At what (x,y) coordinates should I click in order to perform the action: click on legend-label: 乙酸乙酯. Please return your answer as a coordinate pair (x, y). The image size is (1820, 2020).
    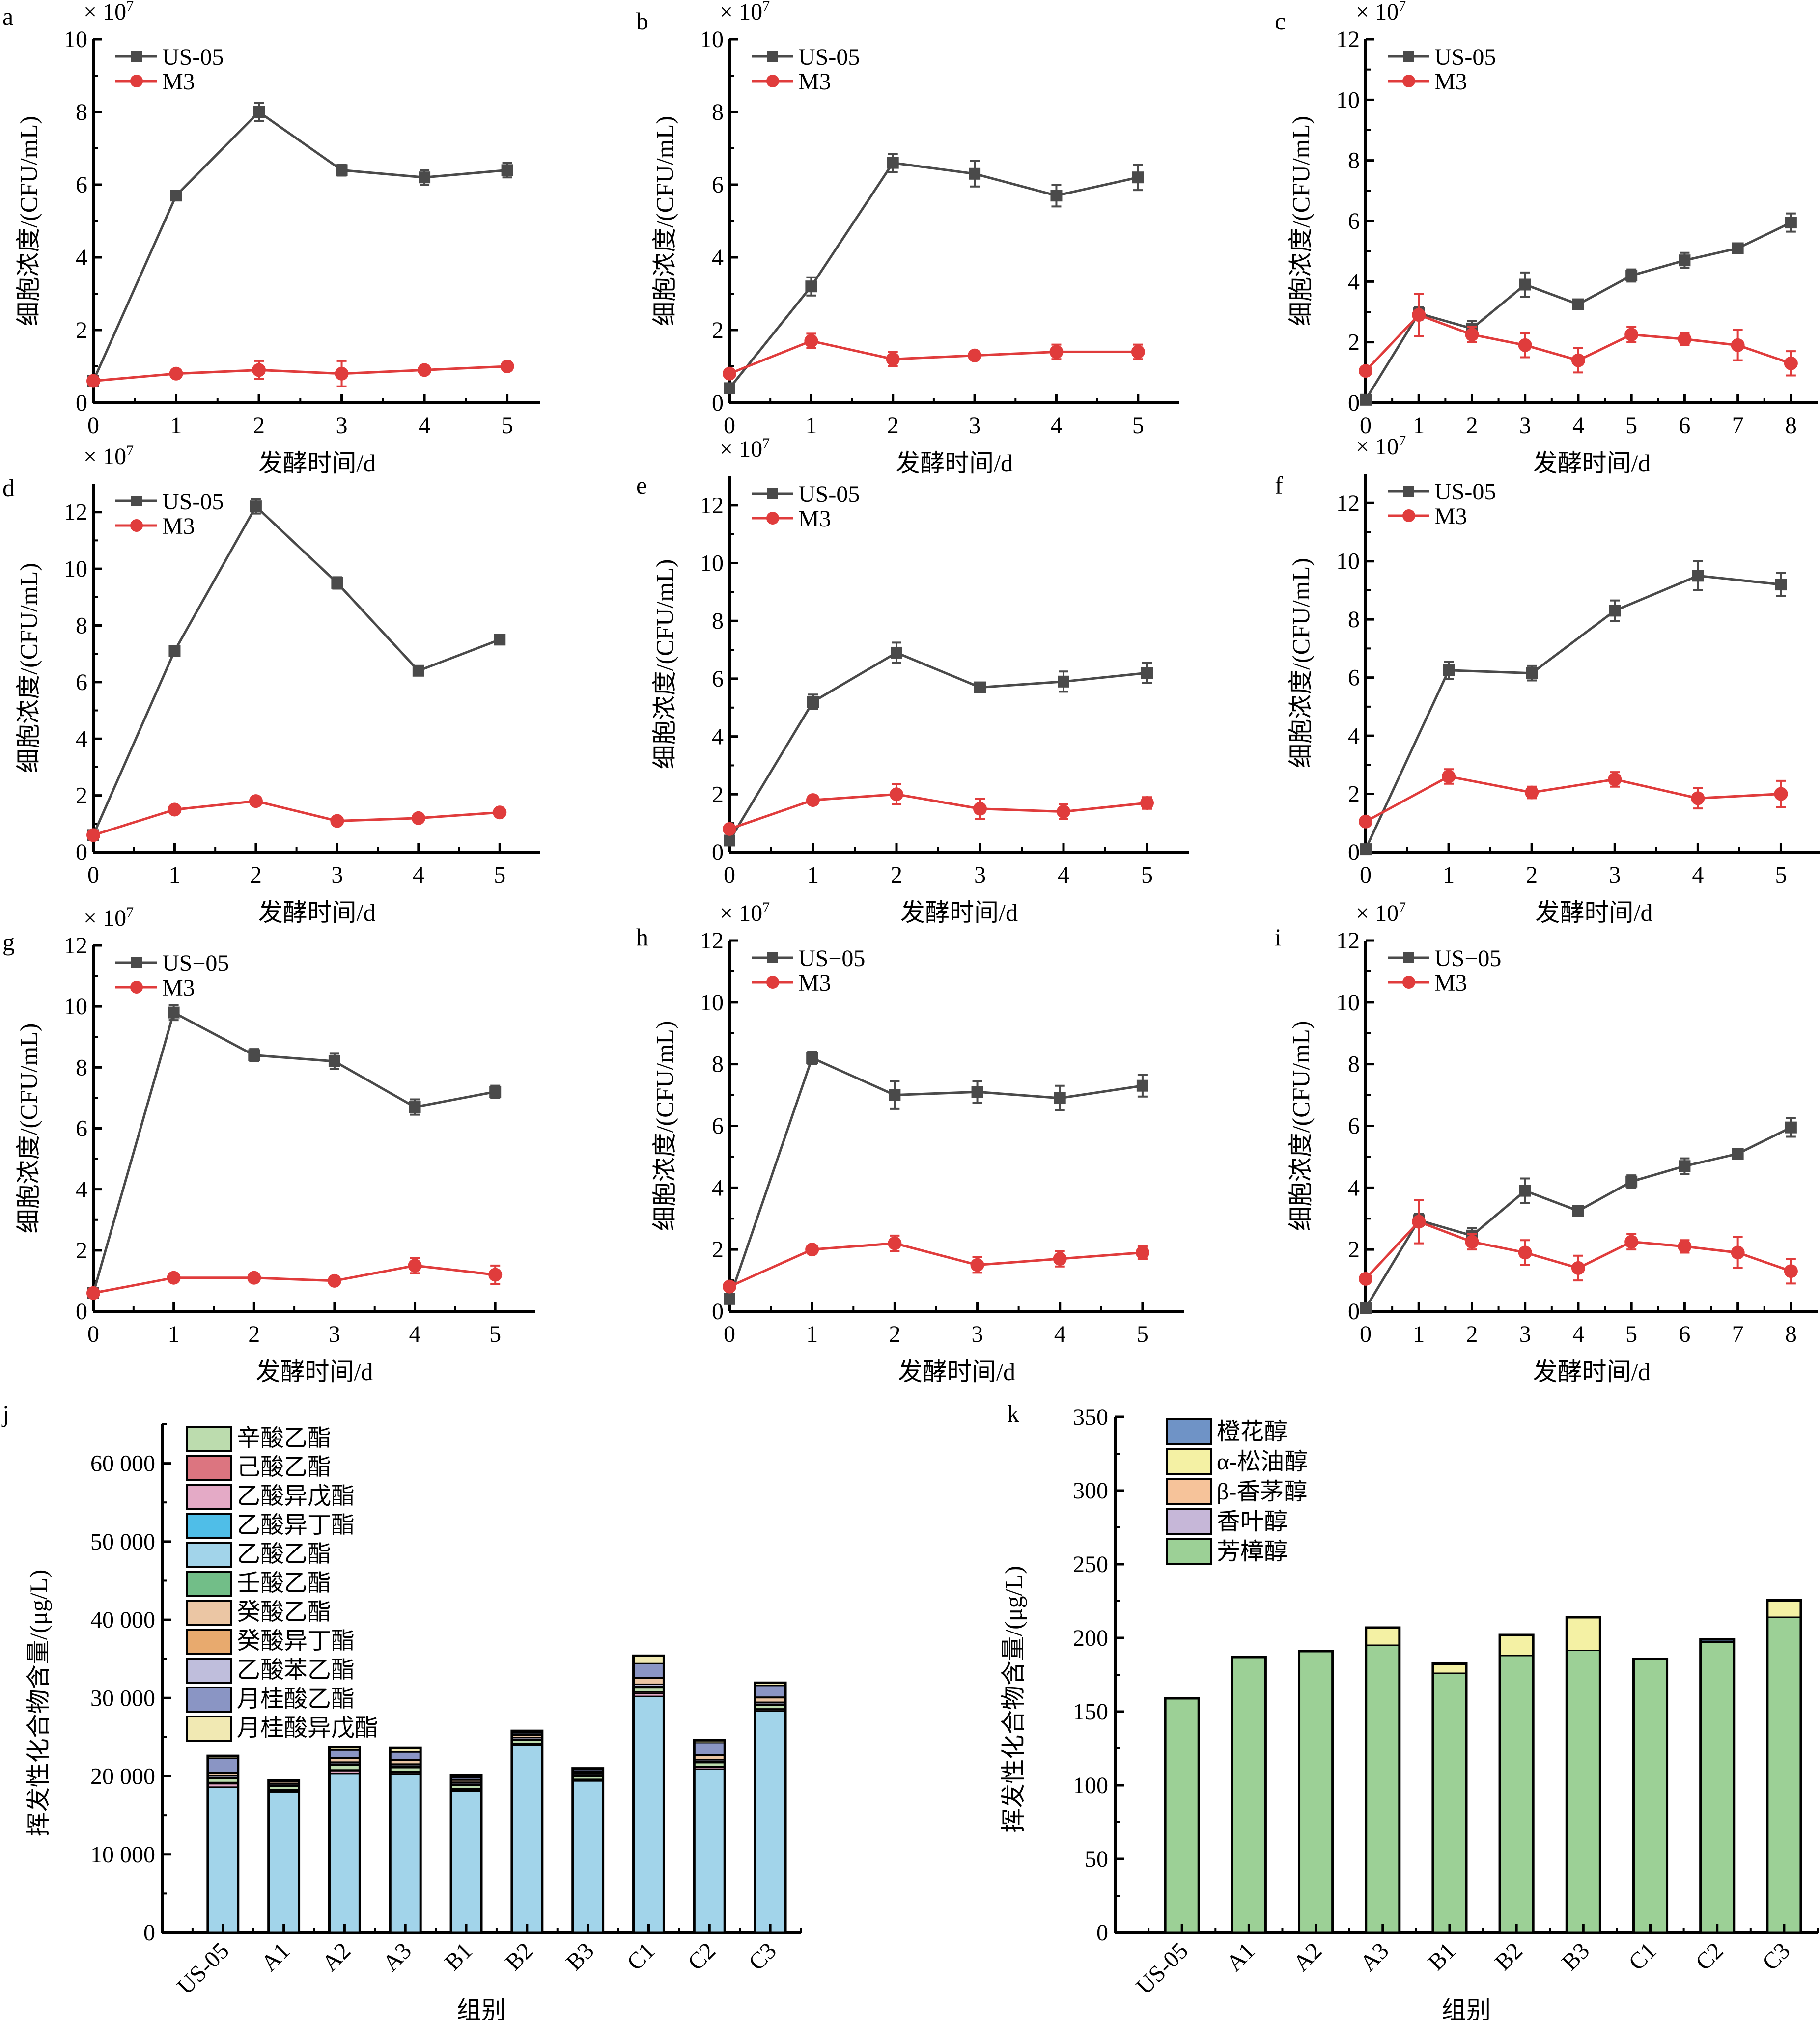
    Looking at the image, I should click on (284, 1554).